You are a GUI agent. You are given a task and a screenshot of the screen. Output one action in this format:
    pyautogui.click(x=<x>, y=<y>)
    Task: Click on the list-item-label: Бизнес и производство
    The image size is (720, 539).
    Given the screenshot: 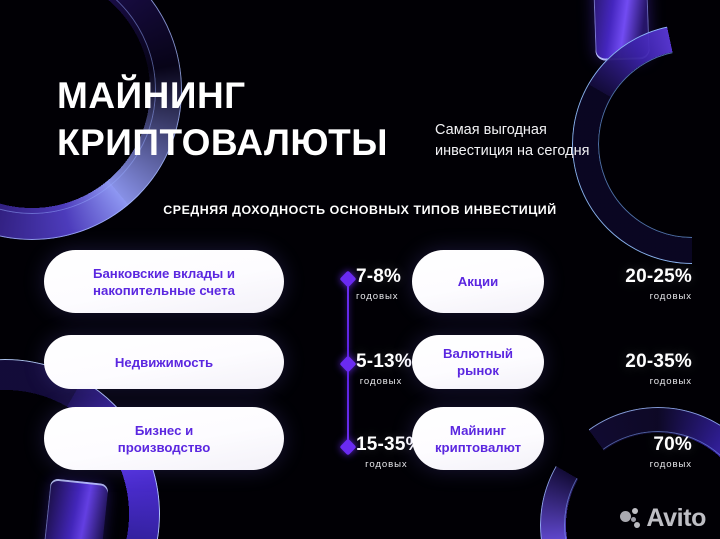 What is the action you would take?
    pyautogui.click(x=164, y=439)
    